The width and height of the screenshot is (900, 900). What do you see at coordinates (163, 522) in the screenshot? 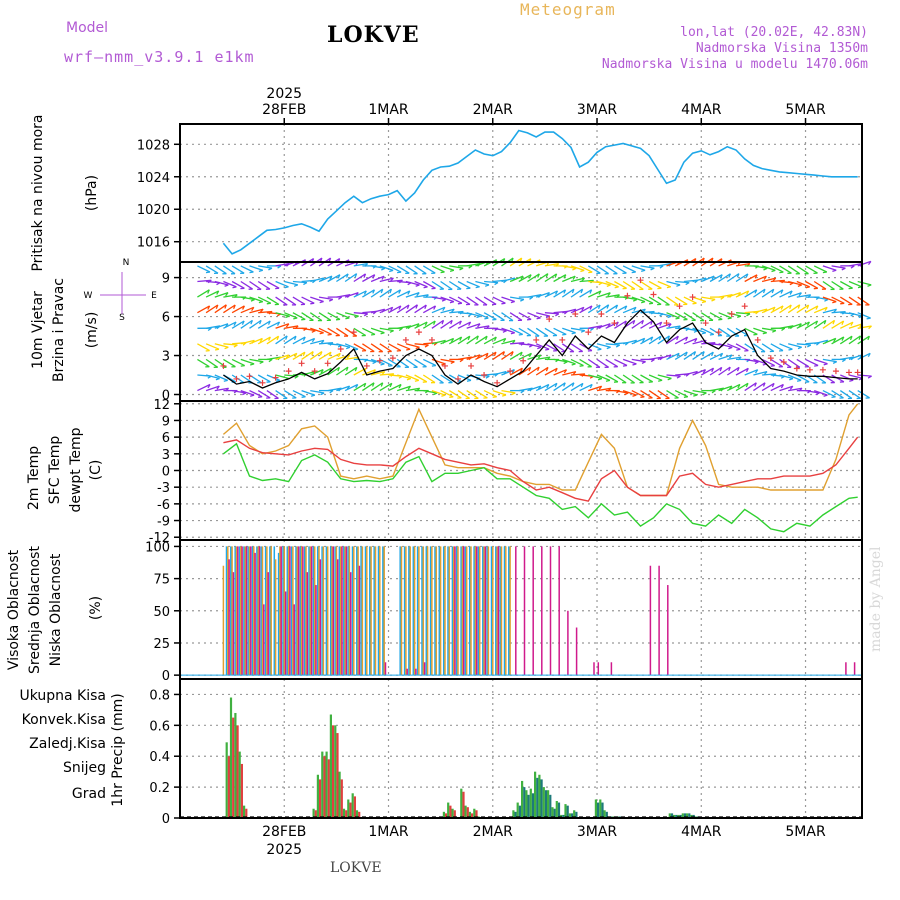
I see `y-tick-label: -9` at bounding box center [163, 522].